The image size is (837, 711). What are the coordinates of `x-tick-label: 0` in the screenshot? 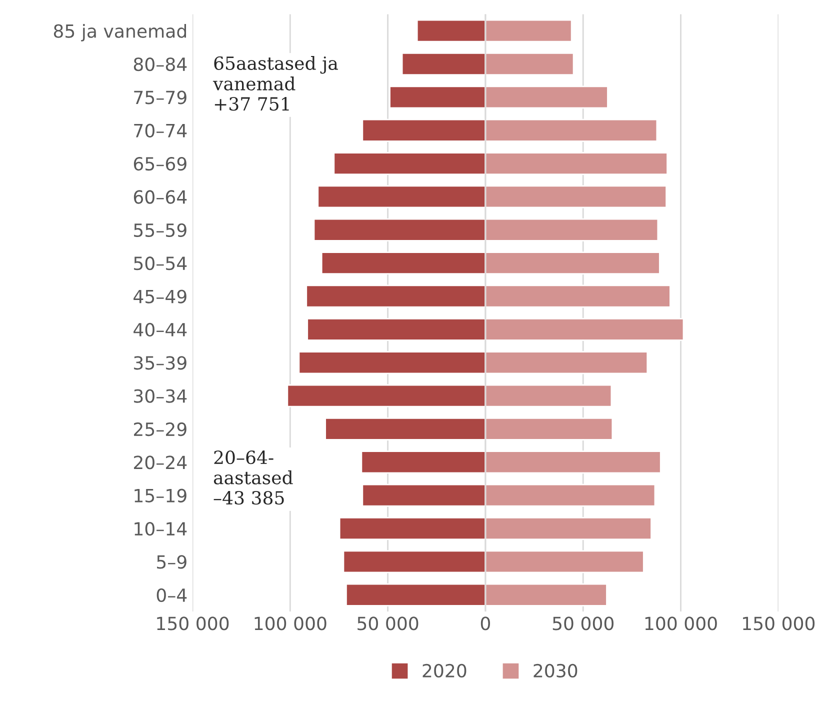 It's located at (485, 623).